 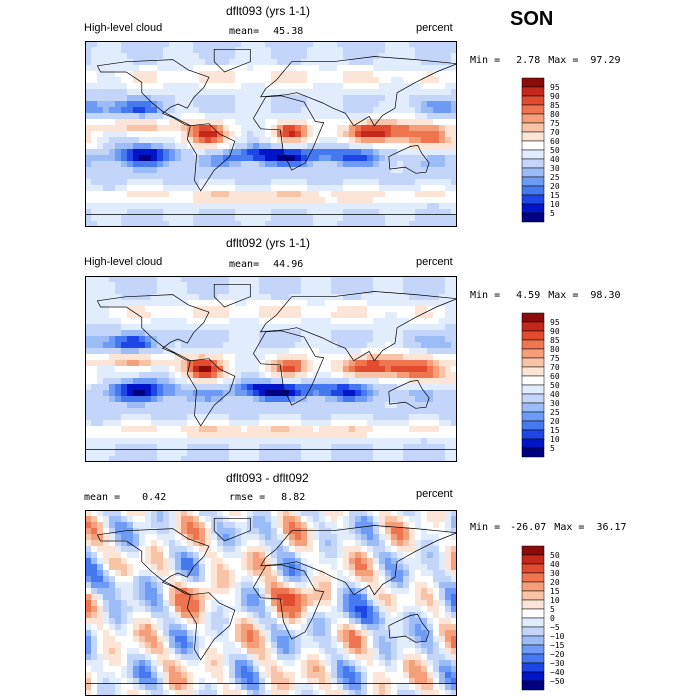 I want to click on colorbar-box, so click(x=533, y=434).